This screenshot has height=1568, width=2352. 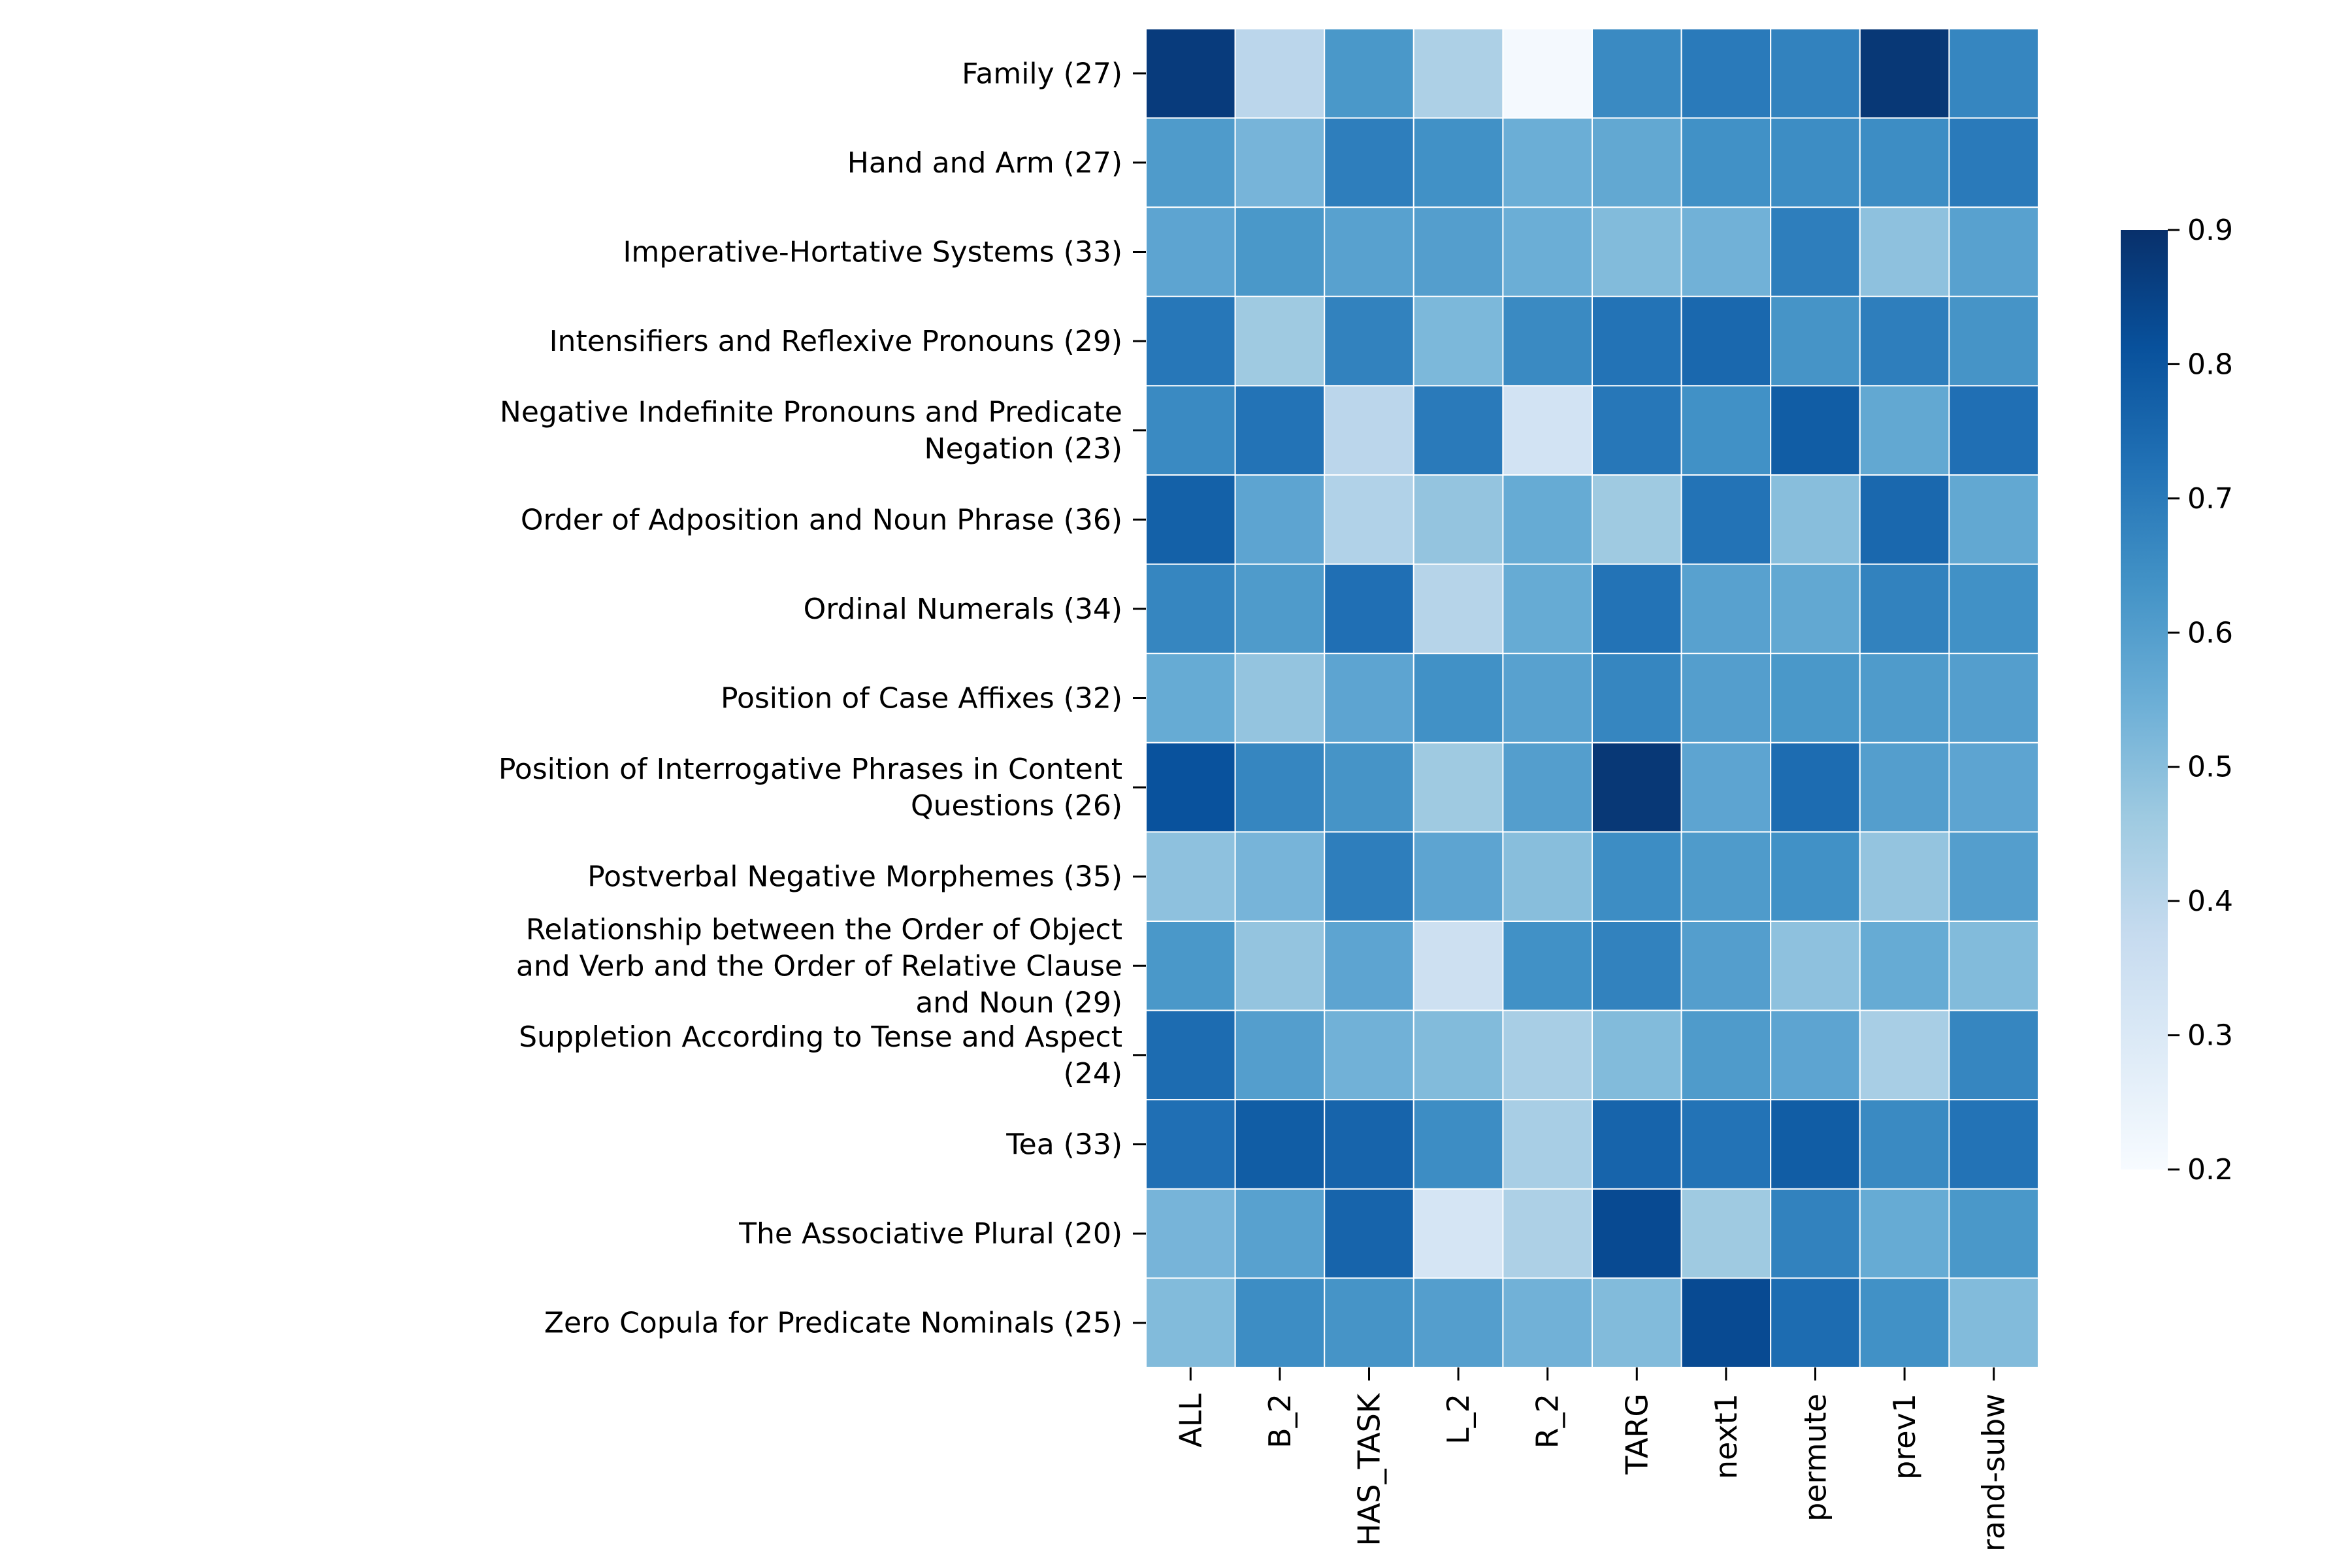 What do you see at coordinates (2210, 767) in the screenshot?
I see `colorbar-tick-label: 0.5` at bounding box center [2210, 767].